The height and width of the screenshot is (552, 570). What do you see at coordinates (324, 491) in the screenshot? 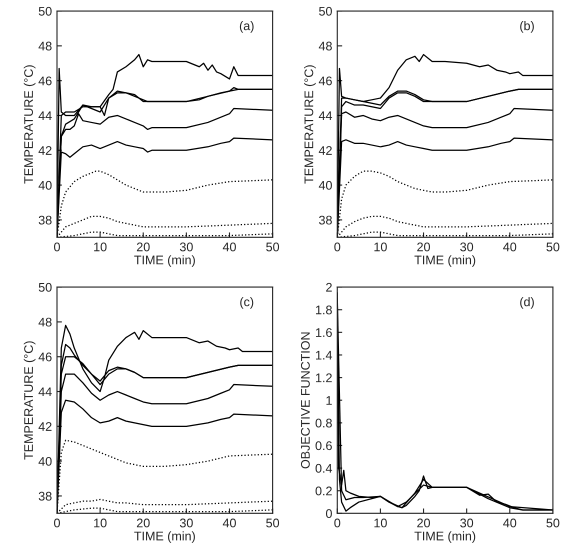
I see `y-tick-label: 0.2` at bounding box center [324, 491].